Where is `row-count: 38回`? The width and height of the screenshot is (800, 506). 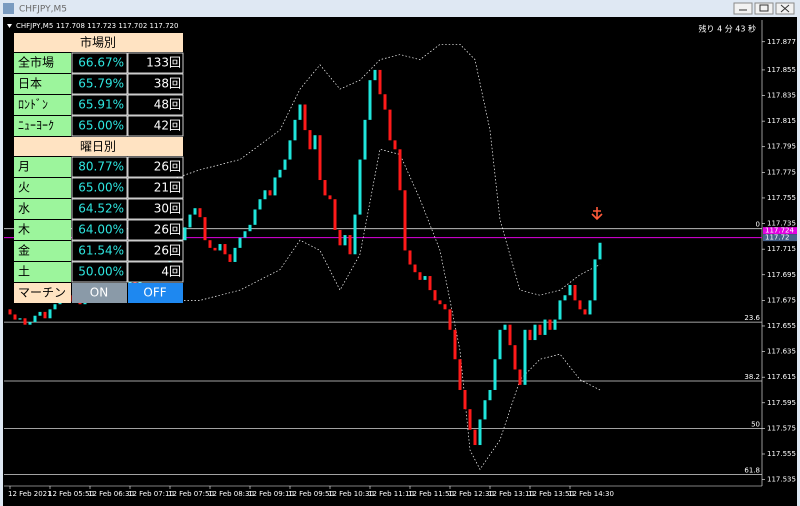 row-count: 38回 is located at coordinates (167, 84).